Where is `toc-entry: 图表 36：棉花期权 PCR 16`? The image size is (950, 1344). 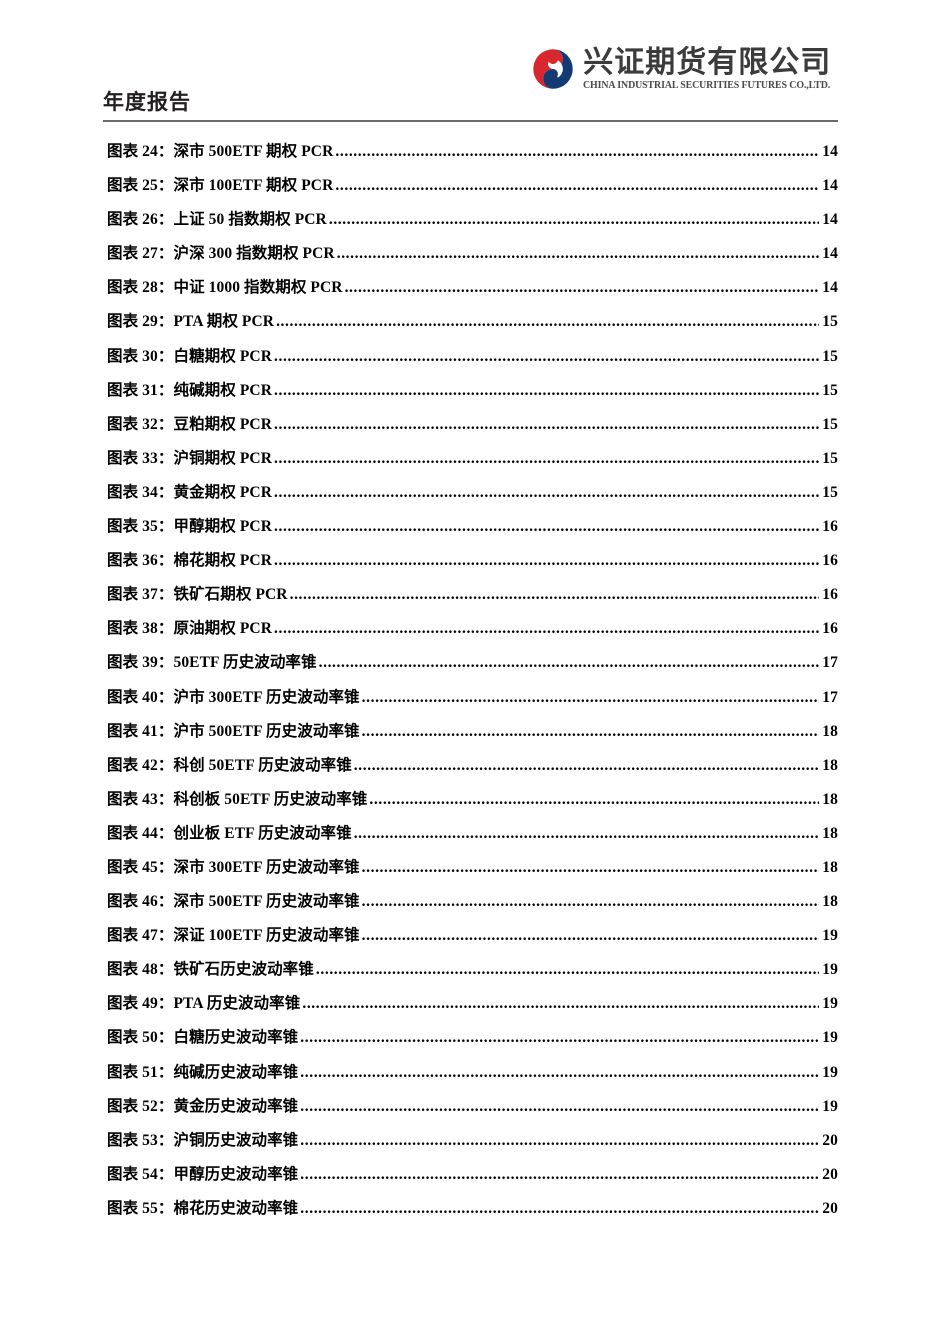 toc-entry: 图表 36：棉花期权 PCR 16 is located at coordinates (470, 565).